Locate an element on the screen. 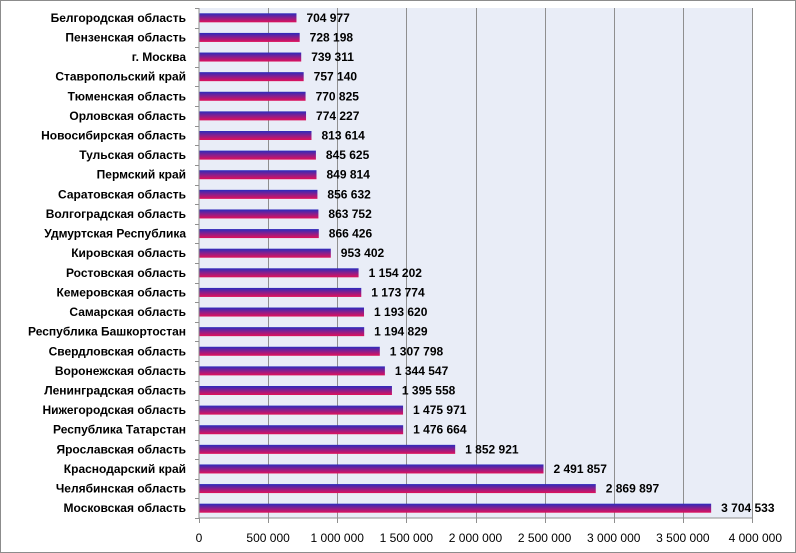  category-label: Саратовская область is located at coordinates (122, 194).